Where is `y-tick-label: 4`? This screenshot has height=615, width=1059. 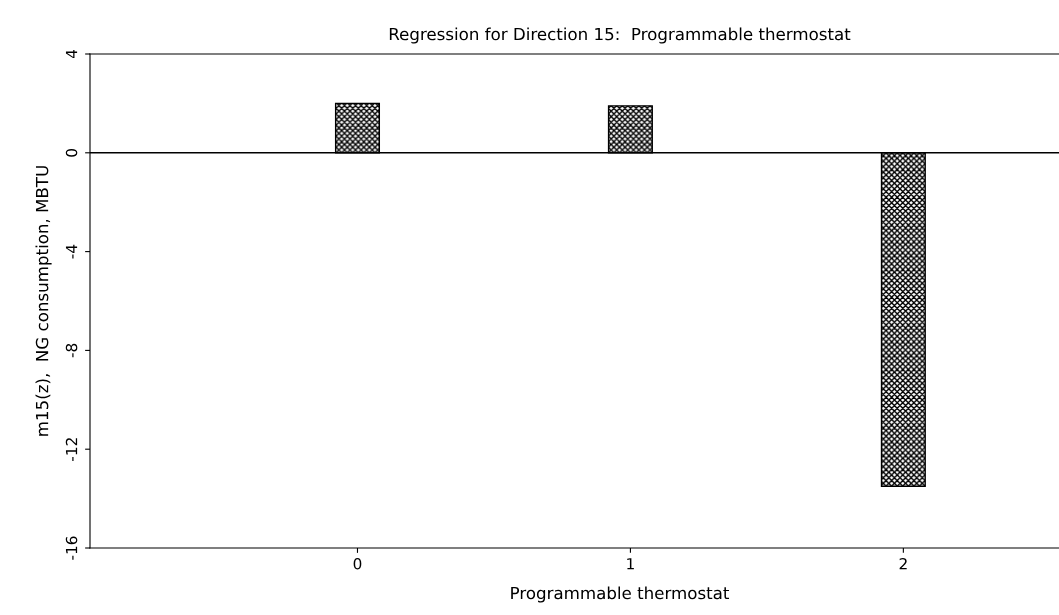
y-tick-label: 4 is located at coordinates (71, 54).